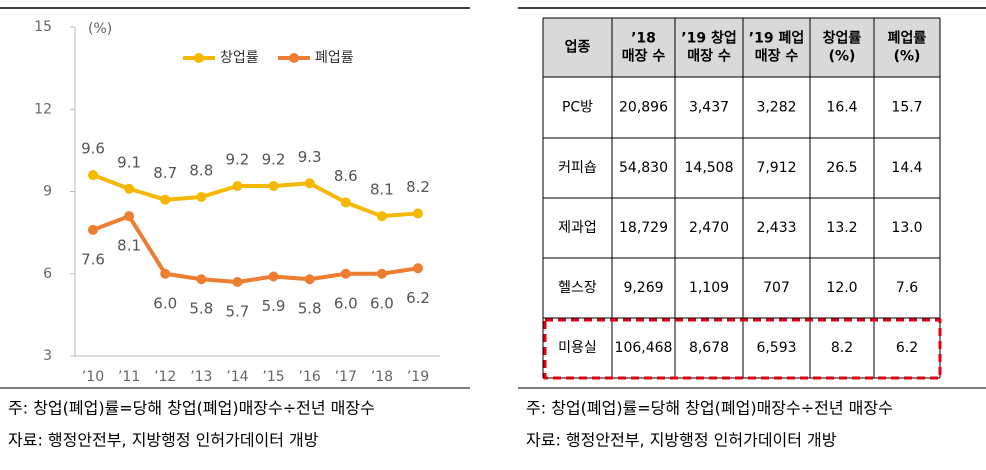 The image size is (986, 470). Describe the element at coordinates (776, 168) in the screenshot. I see `table-cell: 7,912` at that location.